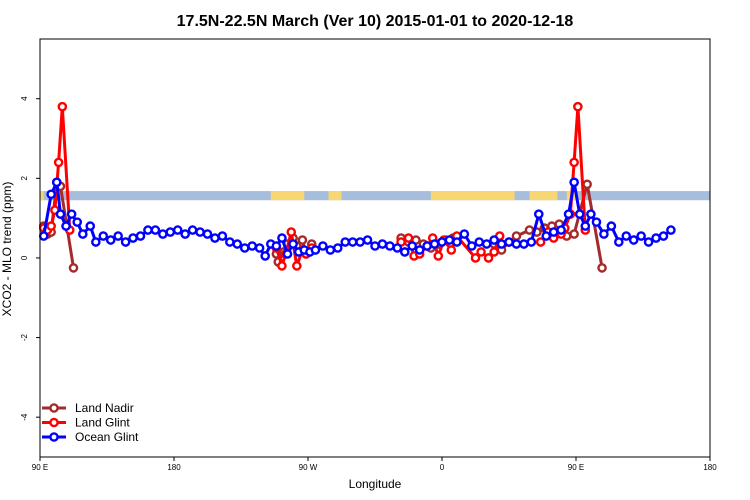  I want to click on y-tick-label: 0, so click(24, 257).